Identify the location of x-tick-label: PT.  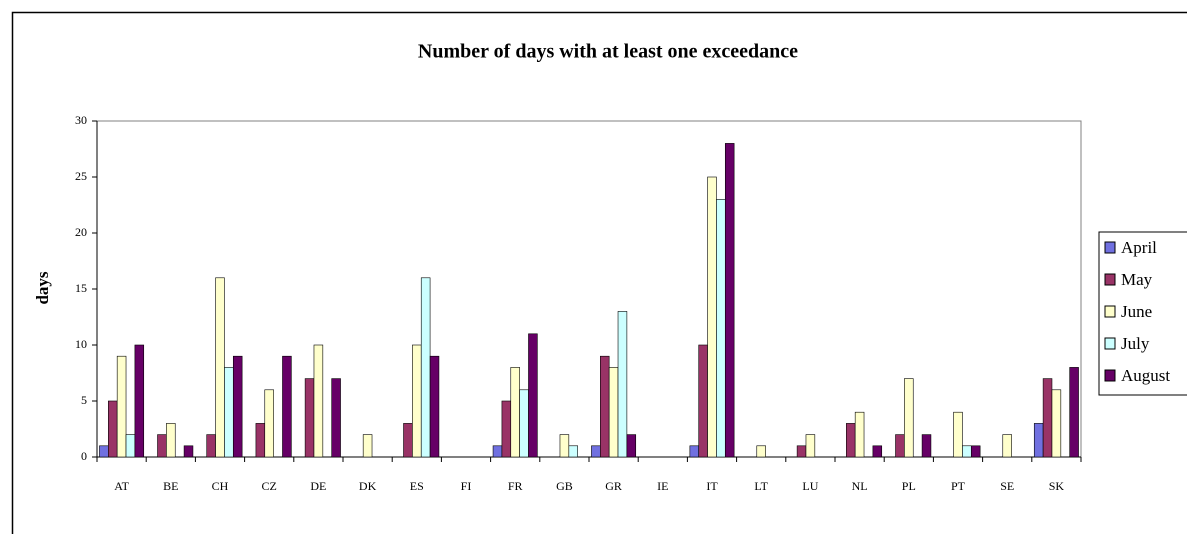
(958, 486).